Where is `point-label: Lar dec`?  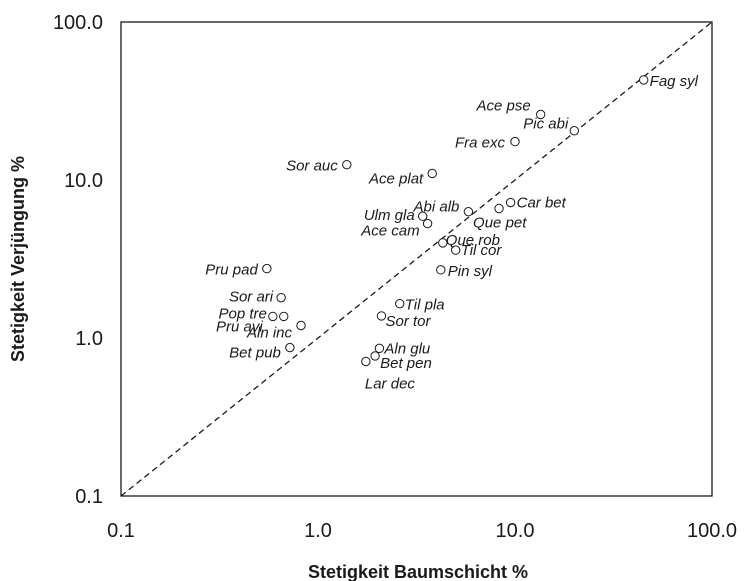 point-label: Lar dec is located at coordinates (390, 384).